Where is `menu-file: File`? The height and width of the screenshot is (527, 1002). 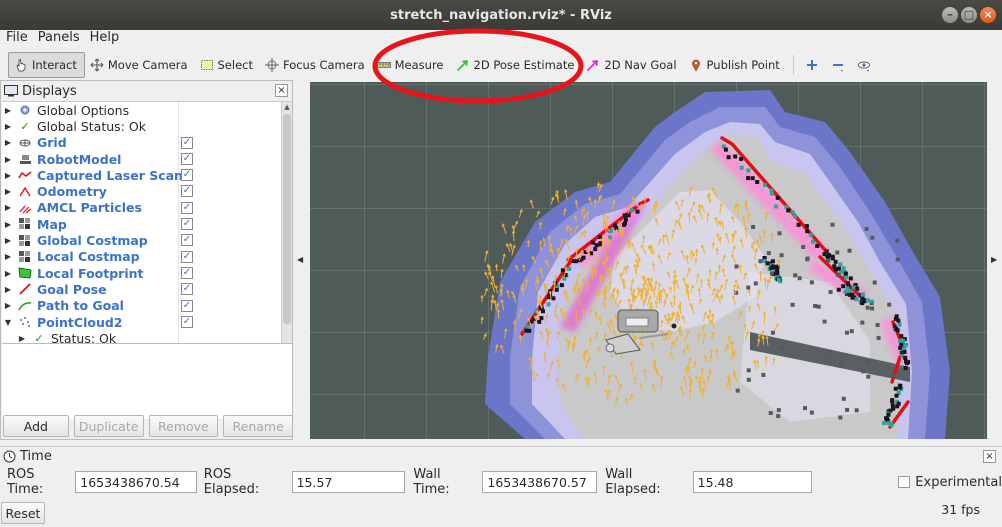
menu-file: File is located at coordinates (17, 37).